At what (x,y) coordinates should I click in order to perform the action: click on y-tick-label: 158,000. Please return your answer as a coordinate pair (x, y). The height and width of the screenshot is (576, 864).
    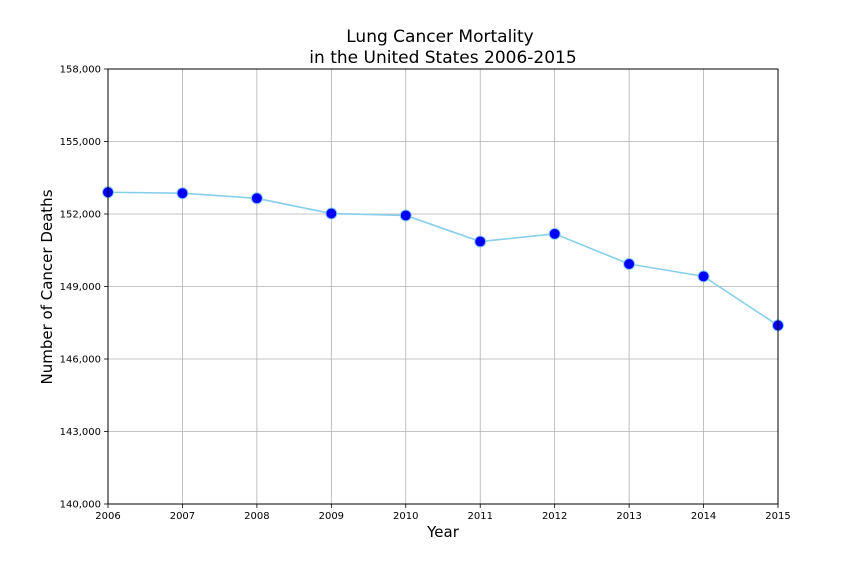
    Looking at the image, I should click on (80, 70).